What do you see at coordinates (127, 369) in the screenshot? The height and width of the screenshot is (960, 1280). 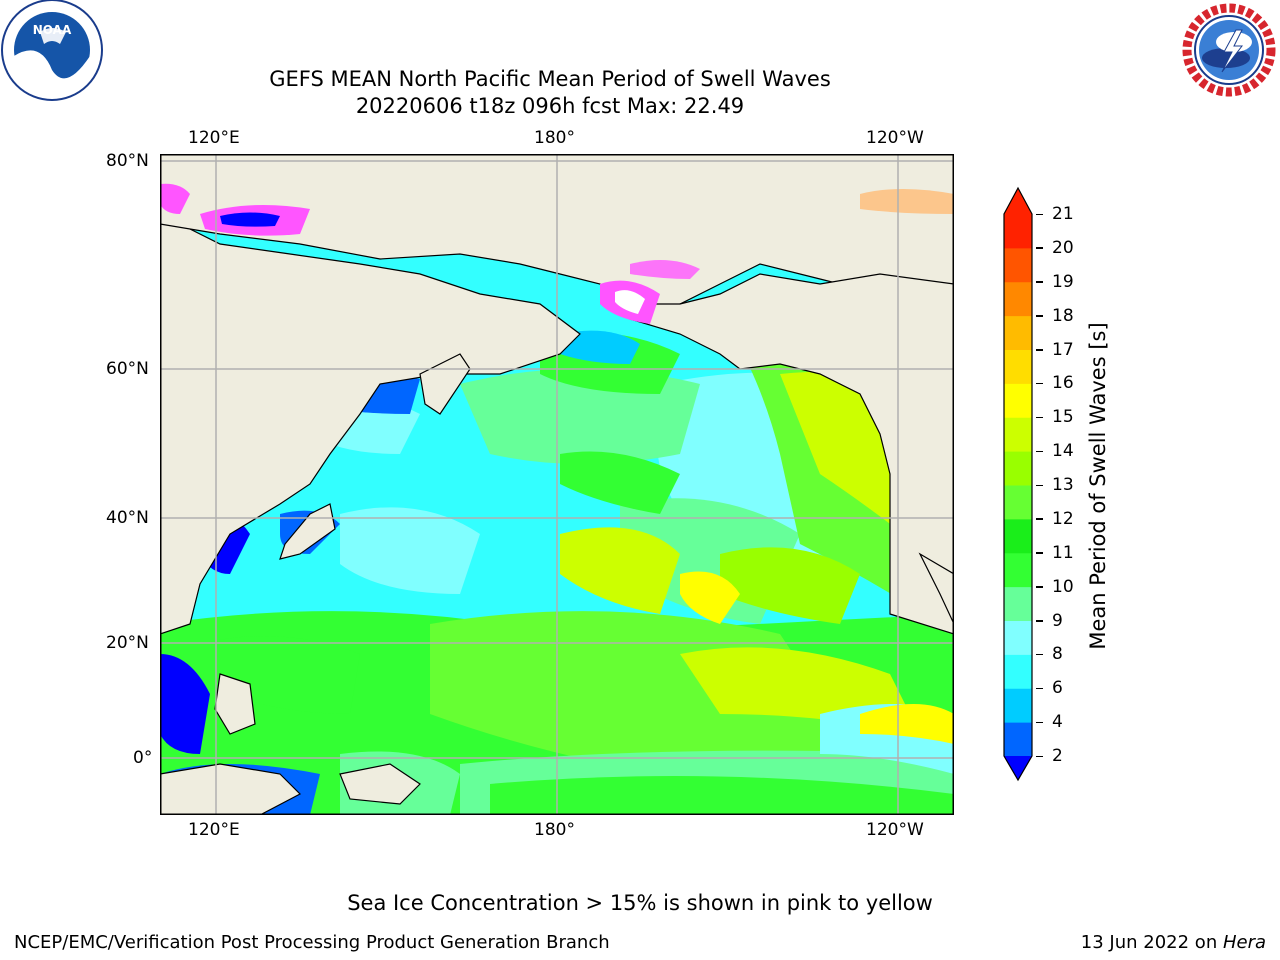 I see `lat-label-60n: 60°N` at bounding box center [127, 369].